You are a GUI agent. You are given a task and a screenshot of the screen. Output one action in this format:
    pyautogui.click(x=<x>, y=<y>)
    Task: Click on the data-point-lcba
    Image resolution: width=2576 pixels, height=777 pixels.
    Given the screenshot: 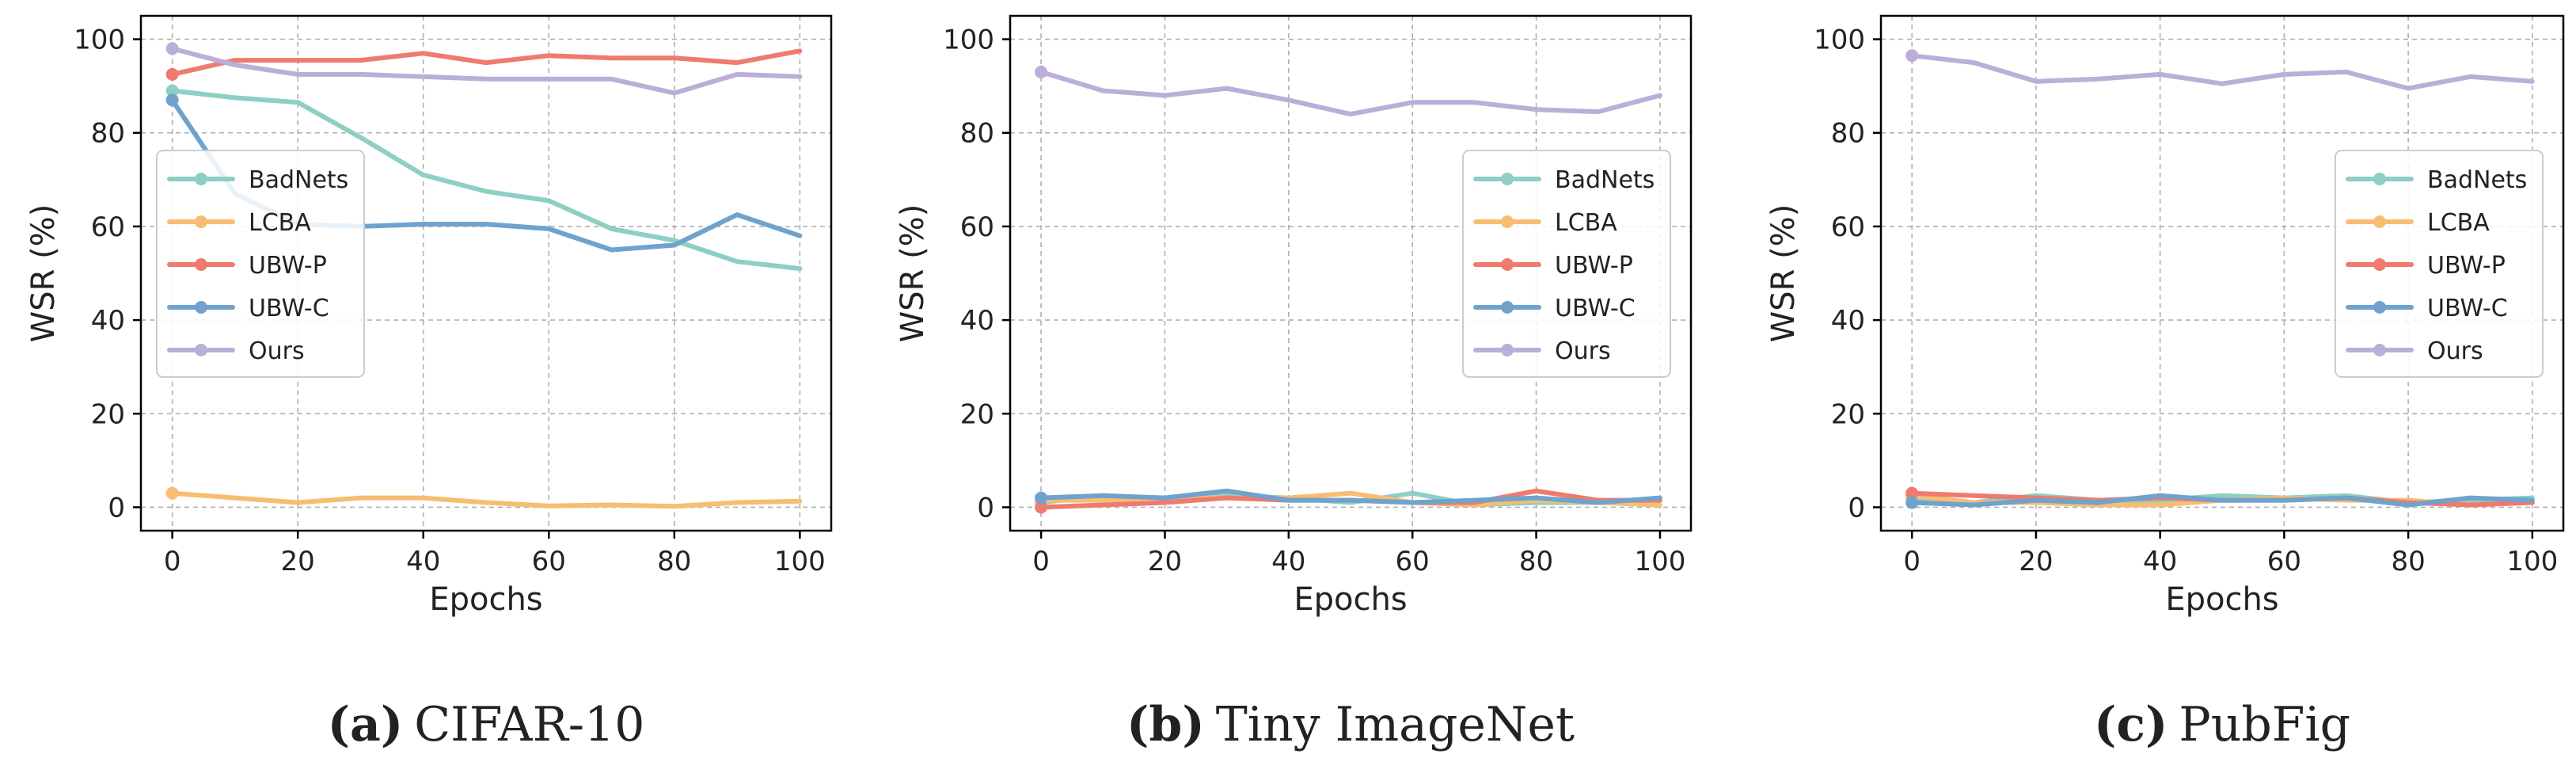 What is the action you would take?
    pyautogui.click(x=172, y=493)
    